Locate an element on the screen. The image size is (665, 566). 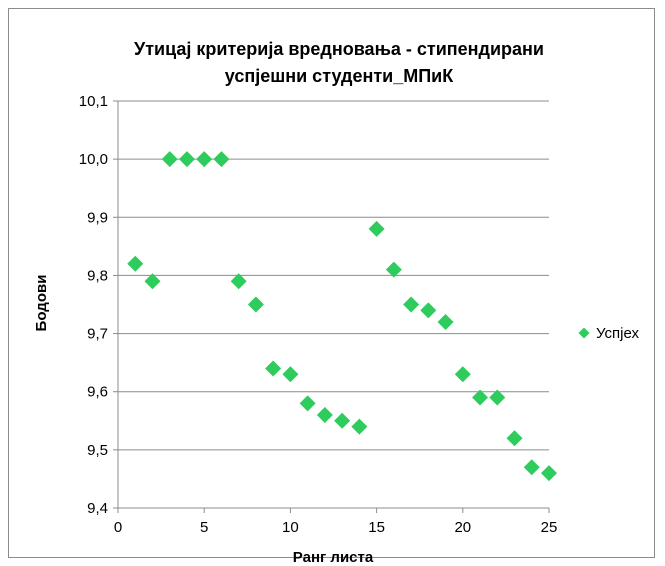
y-tick-label: 9,7 is located at coordinates (97, 334).